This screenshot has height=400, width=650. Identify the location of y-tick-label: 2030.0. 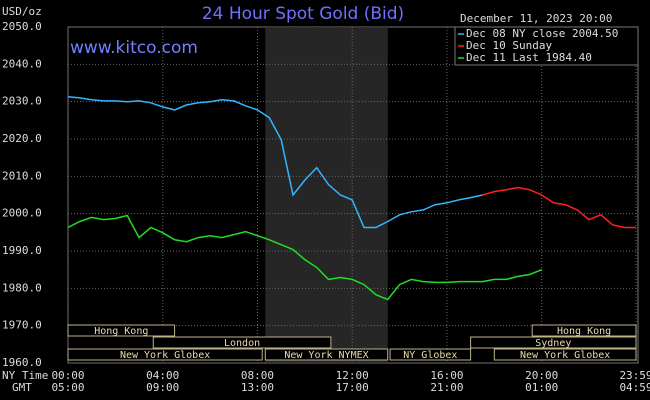
(22, 101).